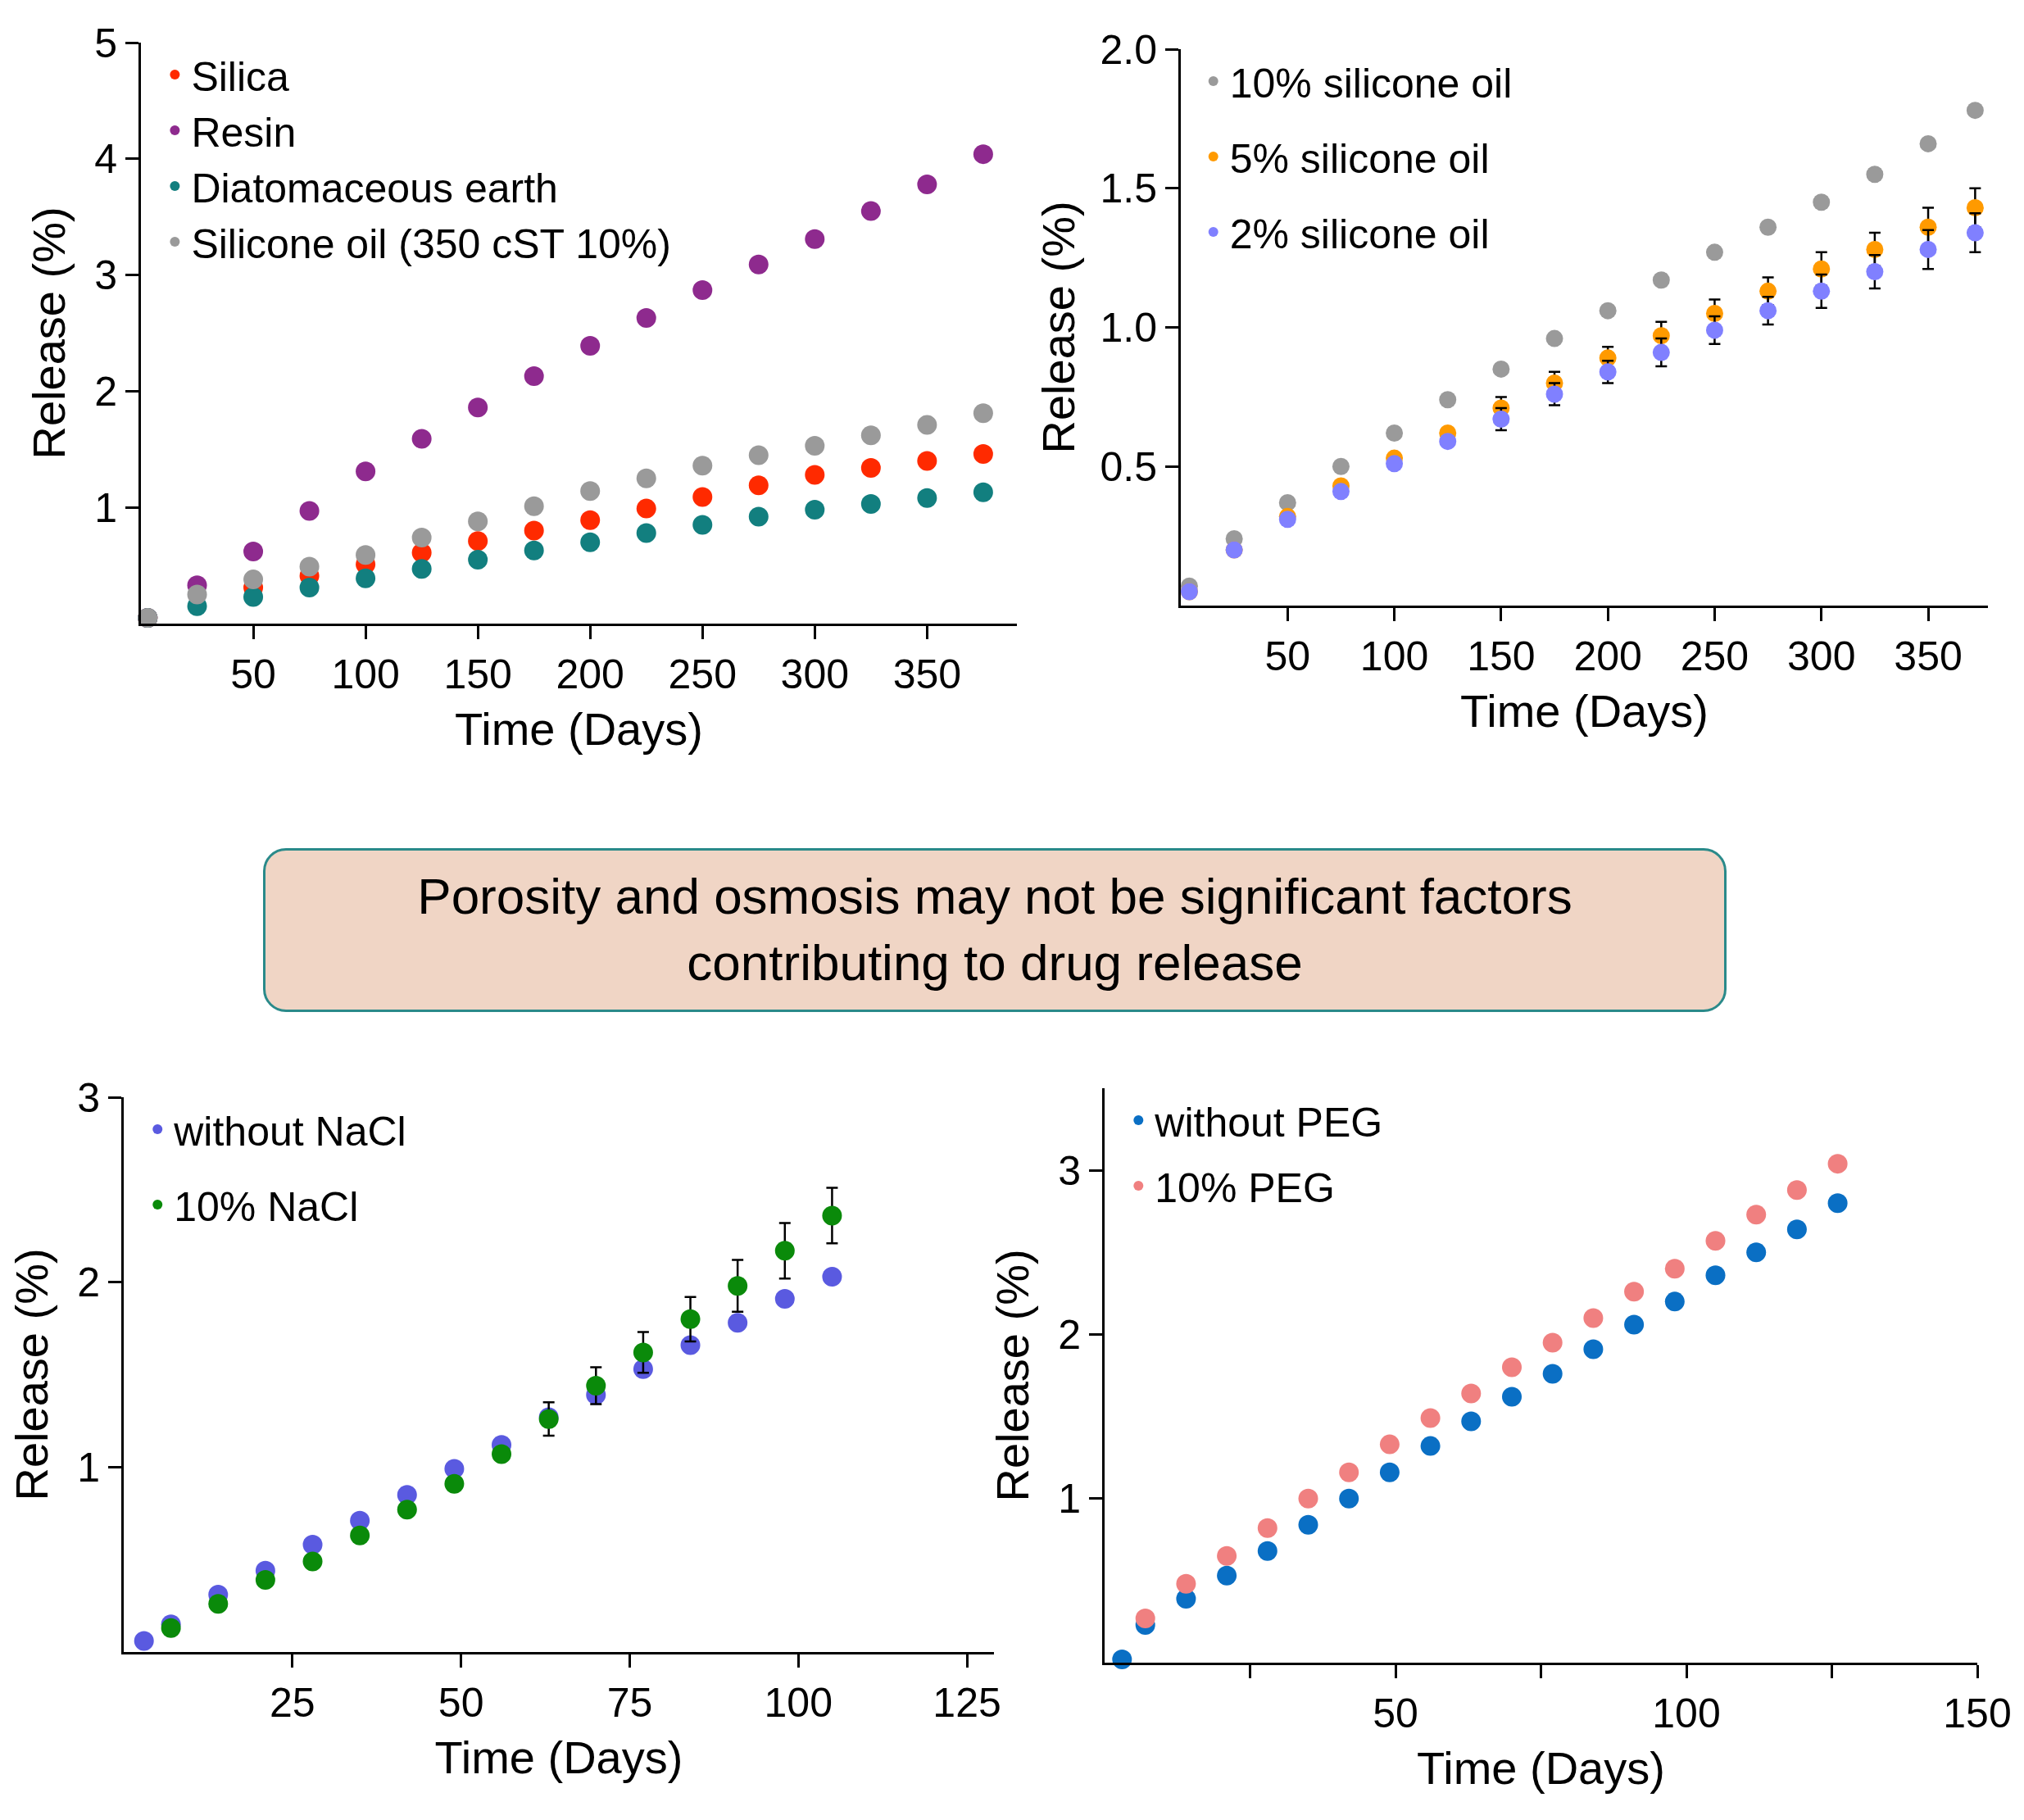 This screenshot has height=1820, width=2024. Describe the element at coordinates (1371, 83) in the screenshot. I see `legend-label: 10% silicone oil` at that location.